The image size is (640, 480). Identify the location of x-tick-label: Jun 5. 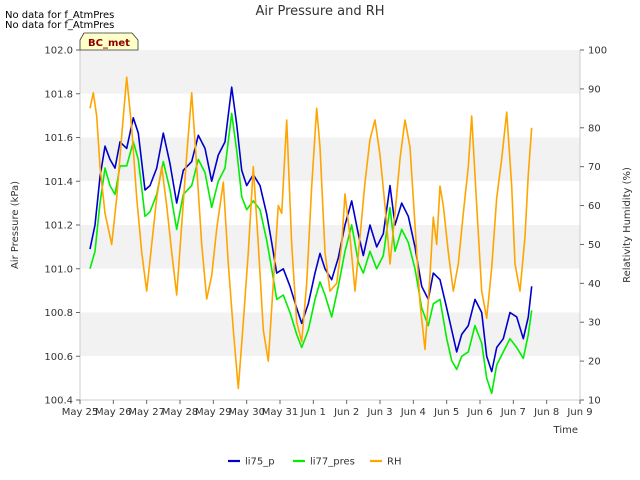
(446, 412).